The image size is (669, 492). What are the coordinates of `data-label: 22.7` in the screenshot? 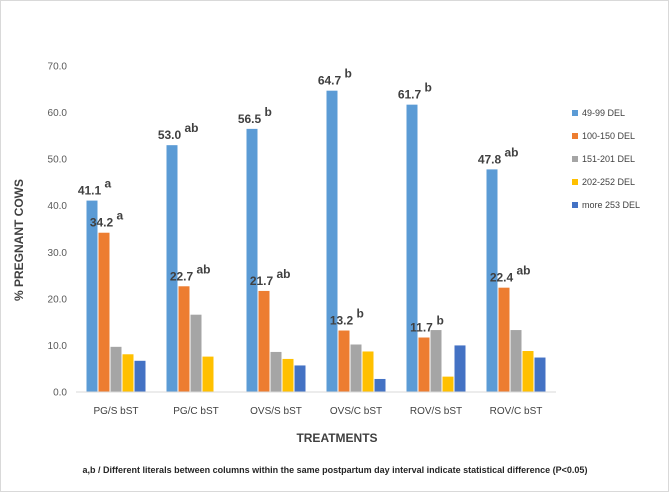 It's located at (182, 276).